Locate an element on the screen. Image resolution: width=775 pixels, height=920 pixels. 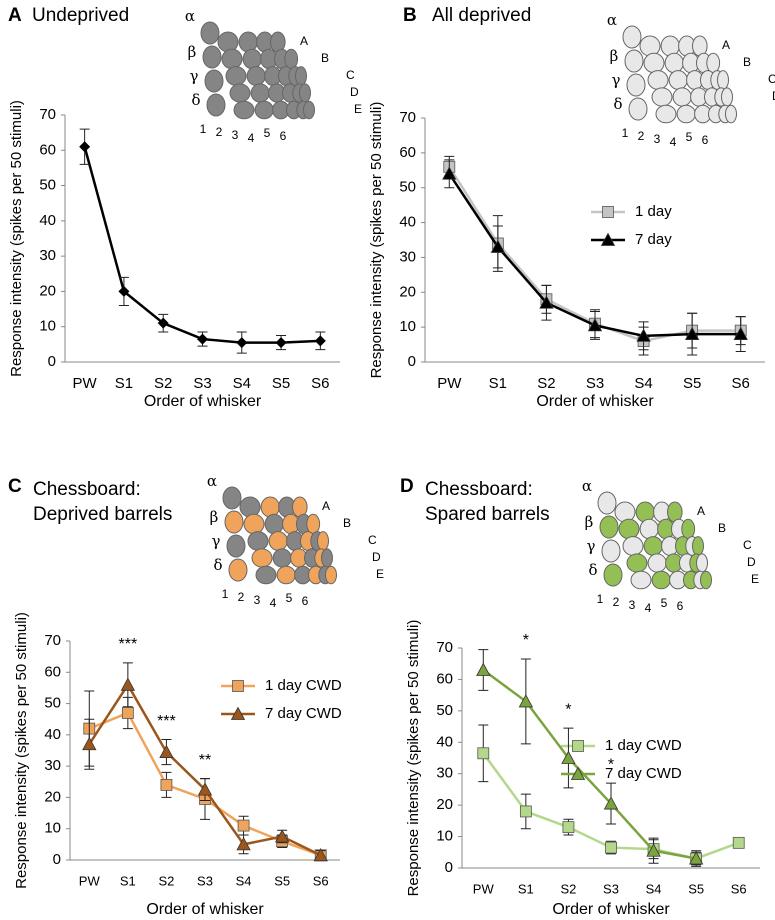
row-label: B is located at coordinates (722, 528).